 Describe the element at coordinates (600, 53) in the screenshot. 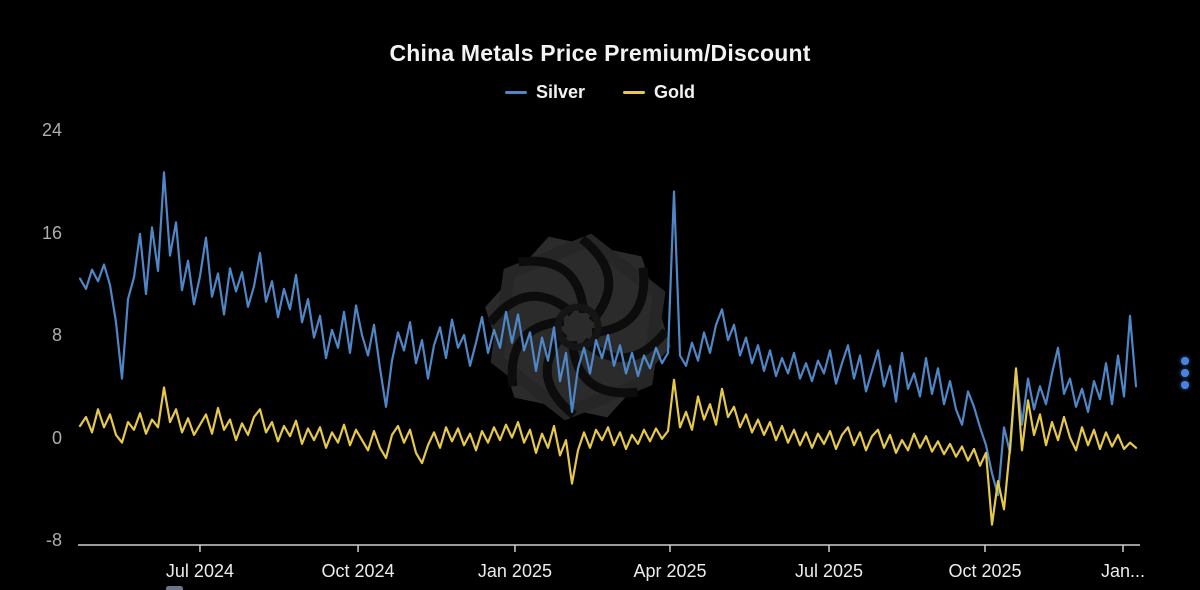

I see `chart-title: China Metals Price Premium/Discount` at that location.